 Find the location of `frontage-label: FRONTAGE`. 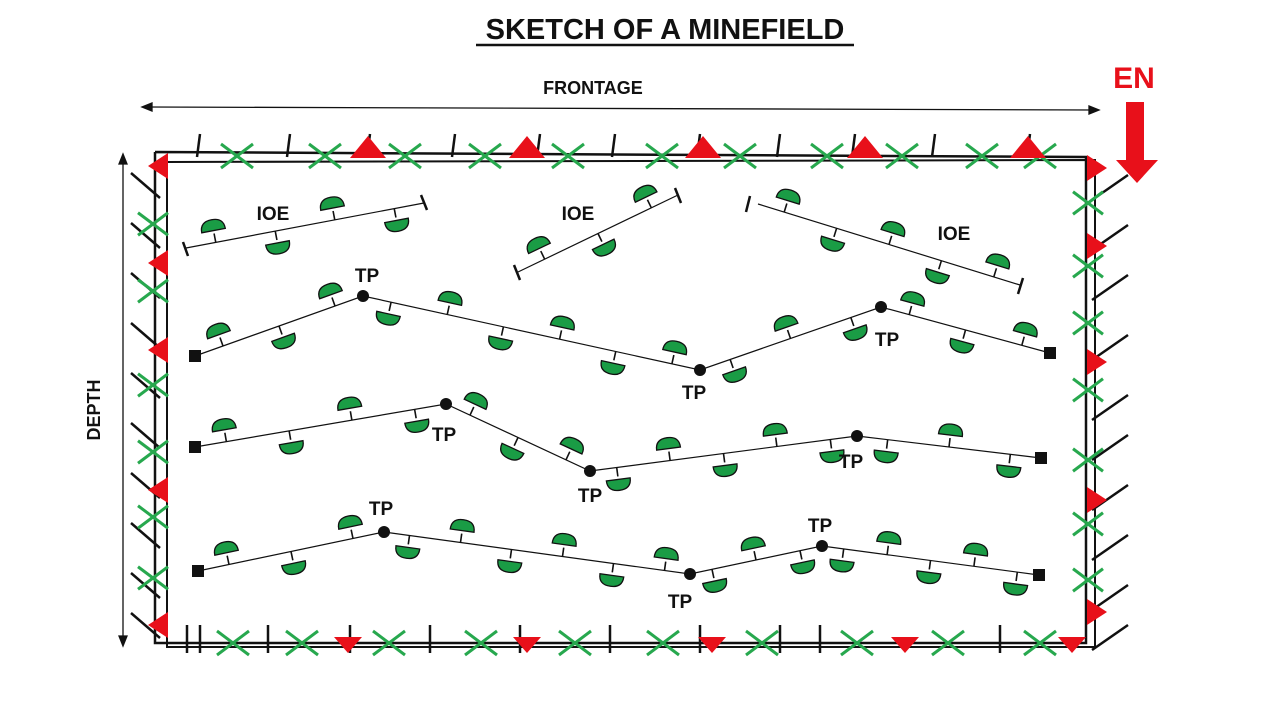

frontage-label: FRONTAGE is located at coordinates (593, 88).